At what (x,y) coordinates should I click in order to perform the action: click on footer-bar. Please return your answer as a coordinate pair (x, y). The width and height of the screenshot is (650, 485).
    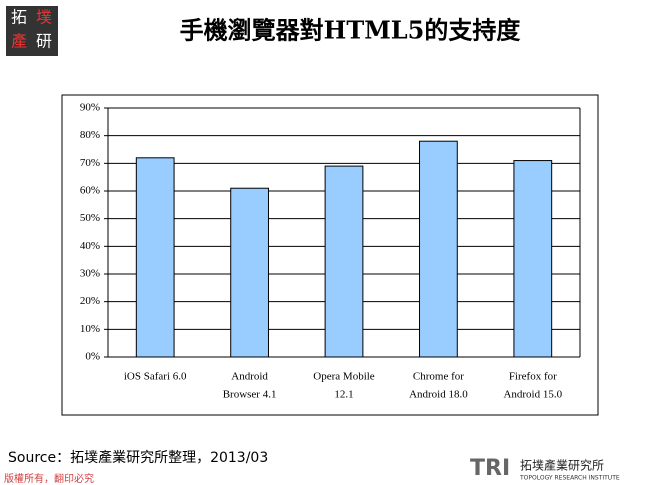
    Looking at the image, I should click on (325, 478).